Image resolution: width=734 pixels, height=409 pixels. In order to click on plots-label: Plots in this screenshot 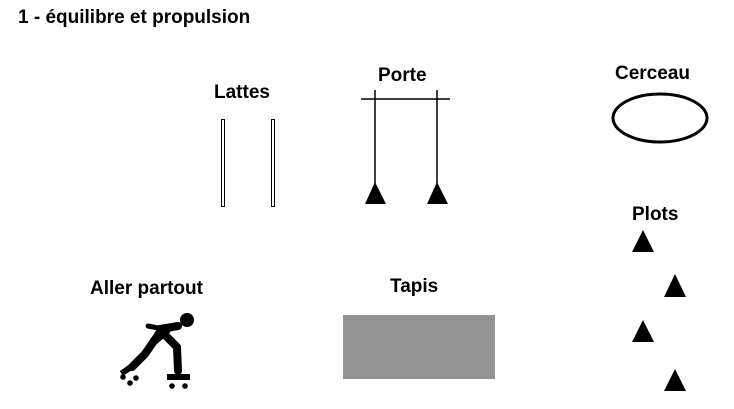, I will do `click(655, 214)`.